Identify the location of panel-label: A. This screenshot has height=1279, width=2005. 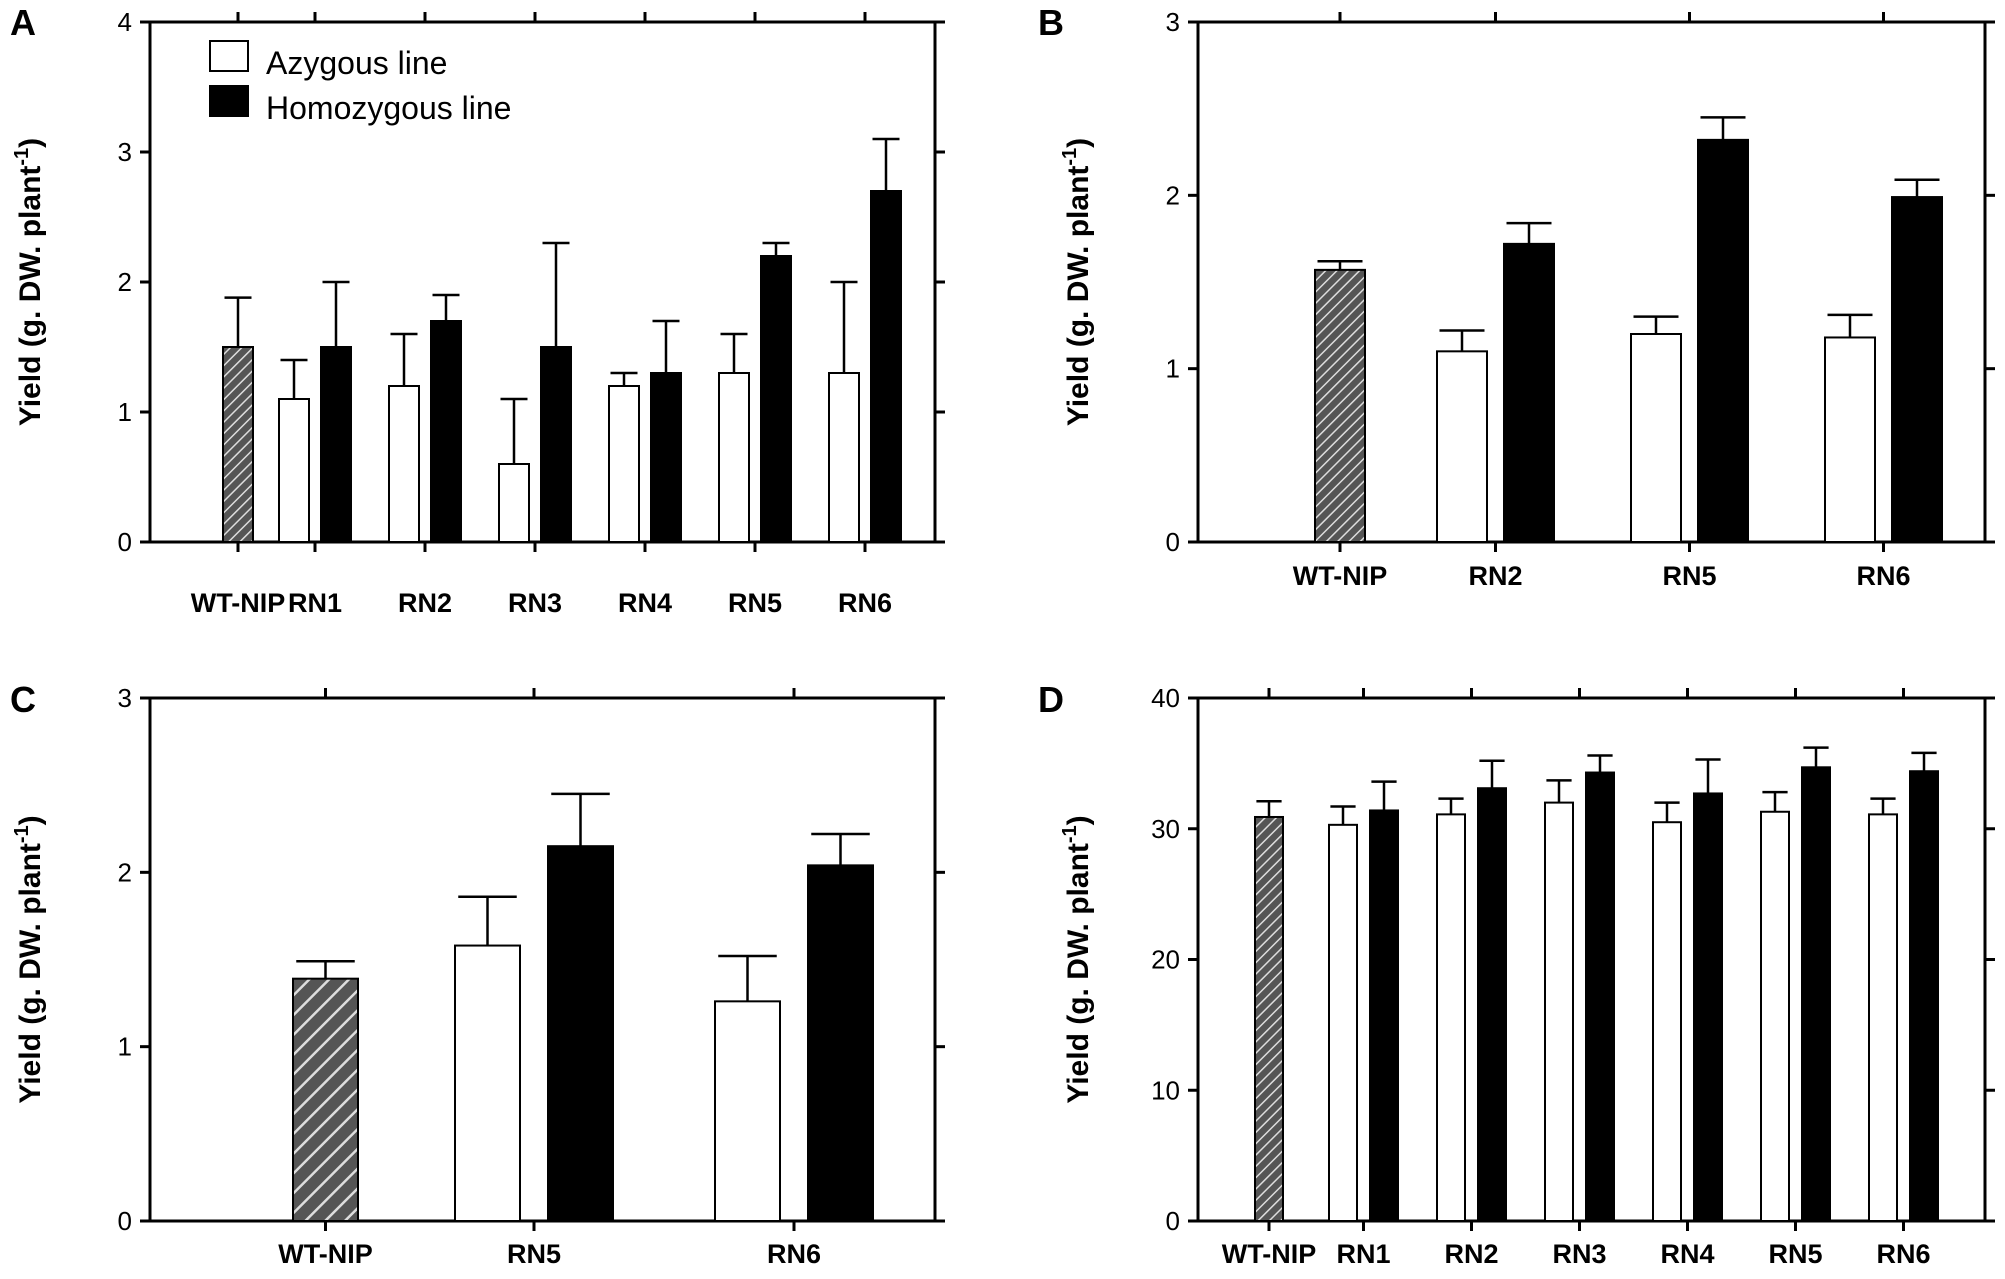
(23, 22).